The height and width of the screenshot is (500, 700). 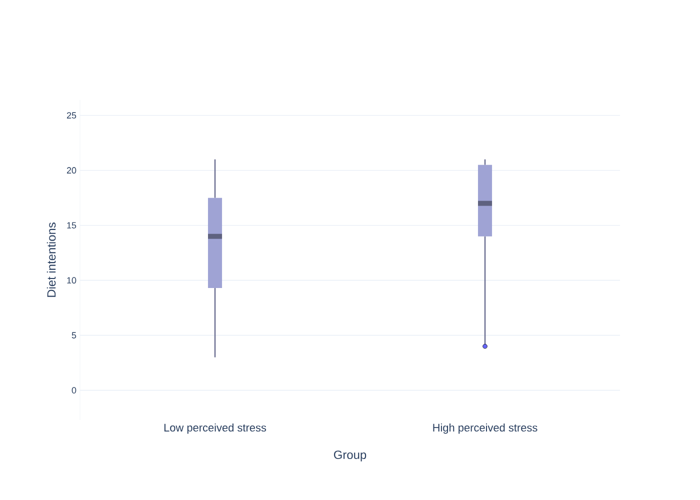 I want to click on y-tick-label: 0, so click(x=74, y=390).